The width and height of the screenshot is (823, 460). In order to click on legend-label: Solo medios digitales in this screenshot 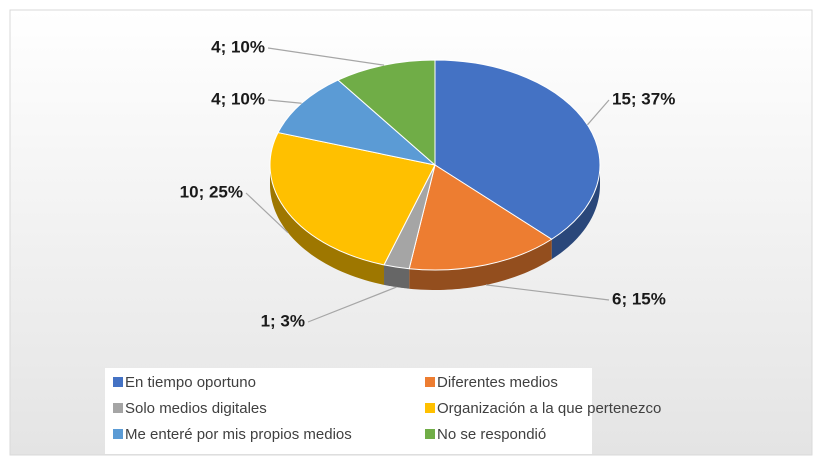, I will do `click(196, 408)`.